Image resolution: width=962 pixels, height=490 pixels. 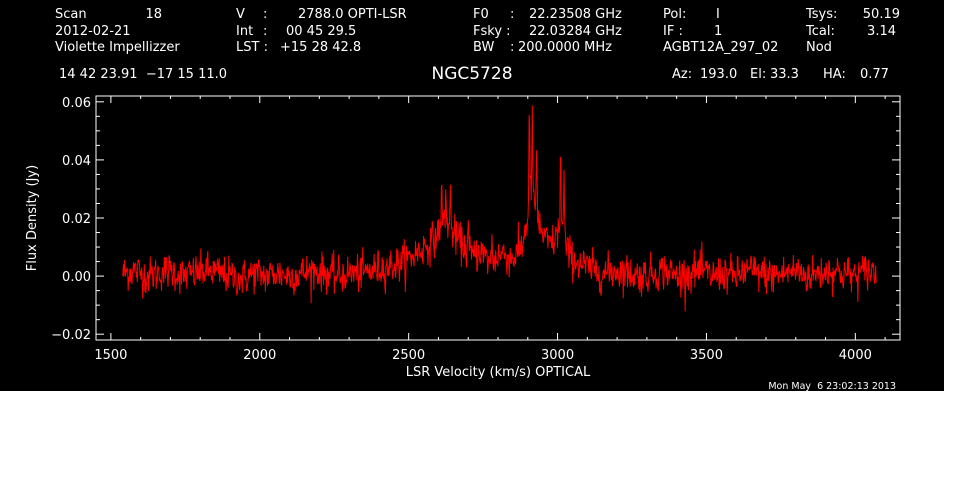 I want to click on y-tick-label: 0.06, so click(x=76, y=103).